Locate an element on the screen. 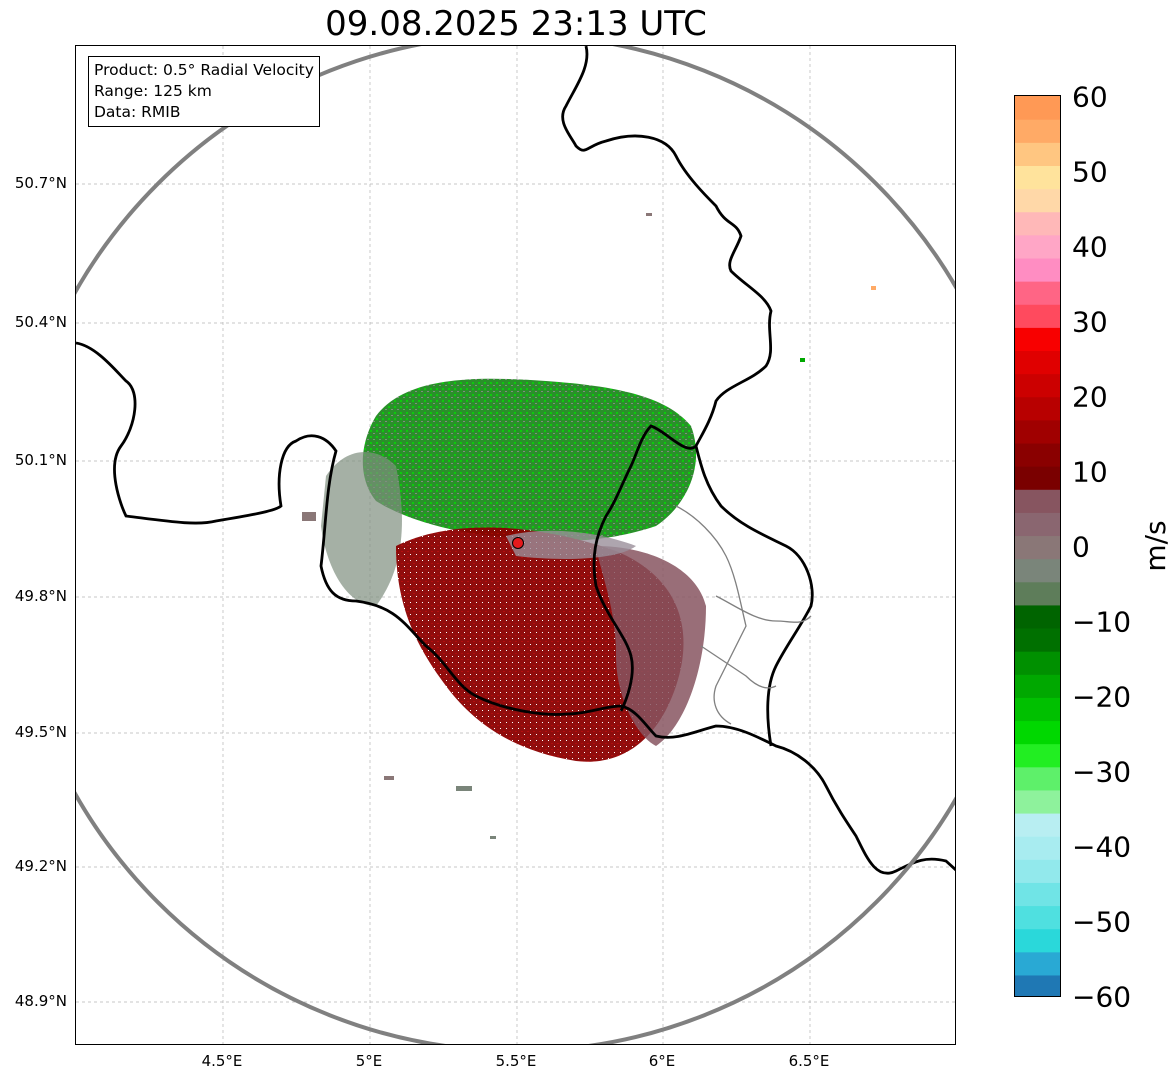 This screenshot has height=1081, width=1171. info-range: Range: 125 km is located at coordinates (153, 91).